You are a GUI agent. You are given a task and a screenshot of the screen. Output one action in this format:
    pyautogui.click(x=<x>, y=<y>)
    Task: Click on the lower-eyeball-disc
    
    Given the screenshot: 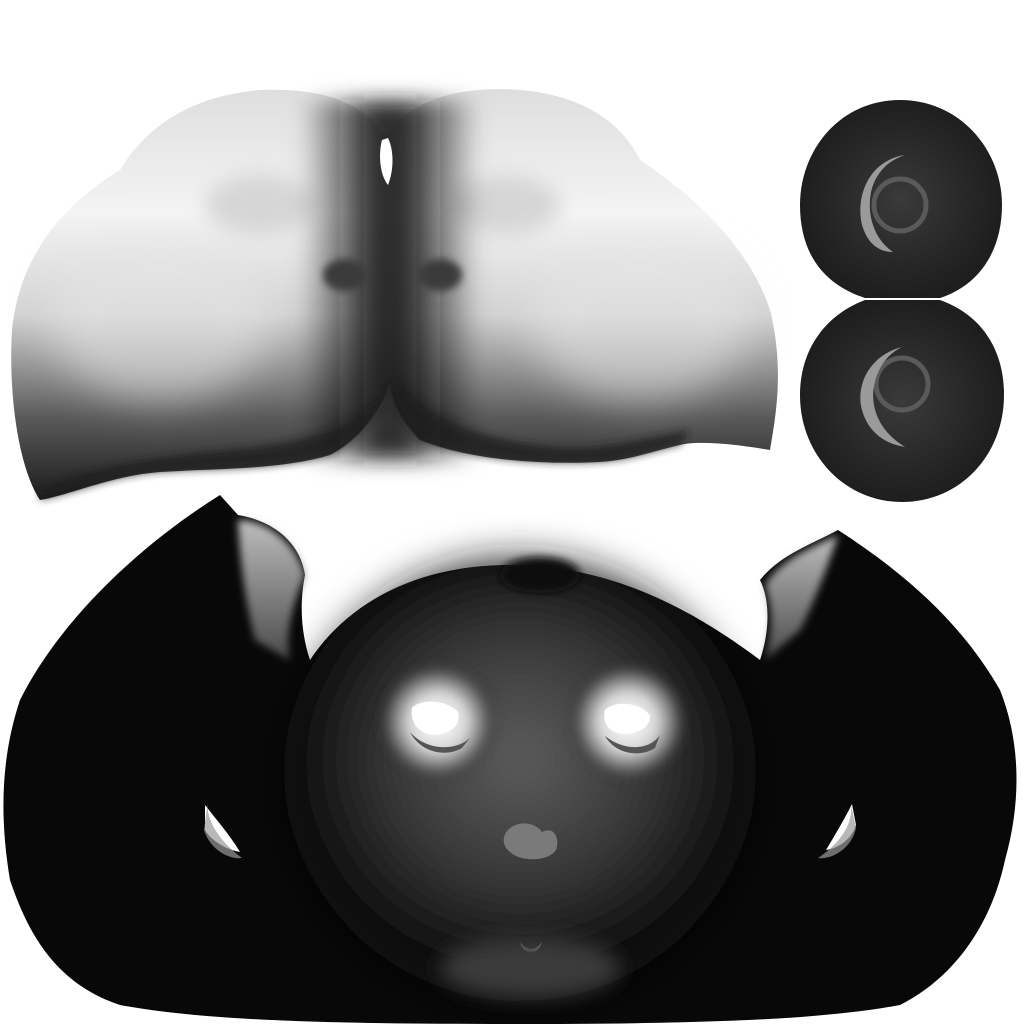 What is the action you would take?
    pyautogui.click(x=902, y=401)
    